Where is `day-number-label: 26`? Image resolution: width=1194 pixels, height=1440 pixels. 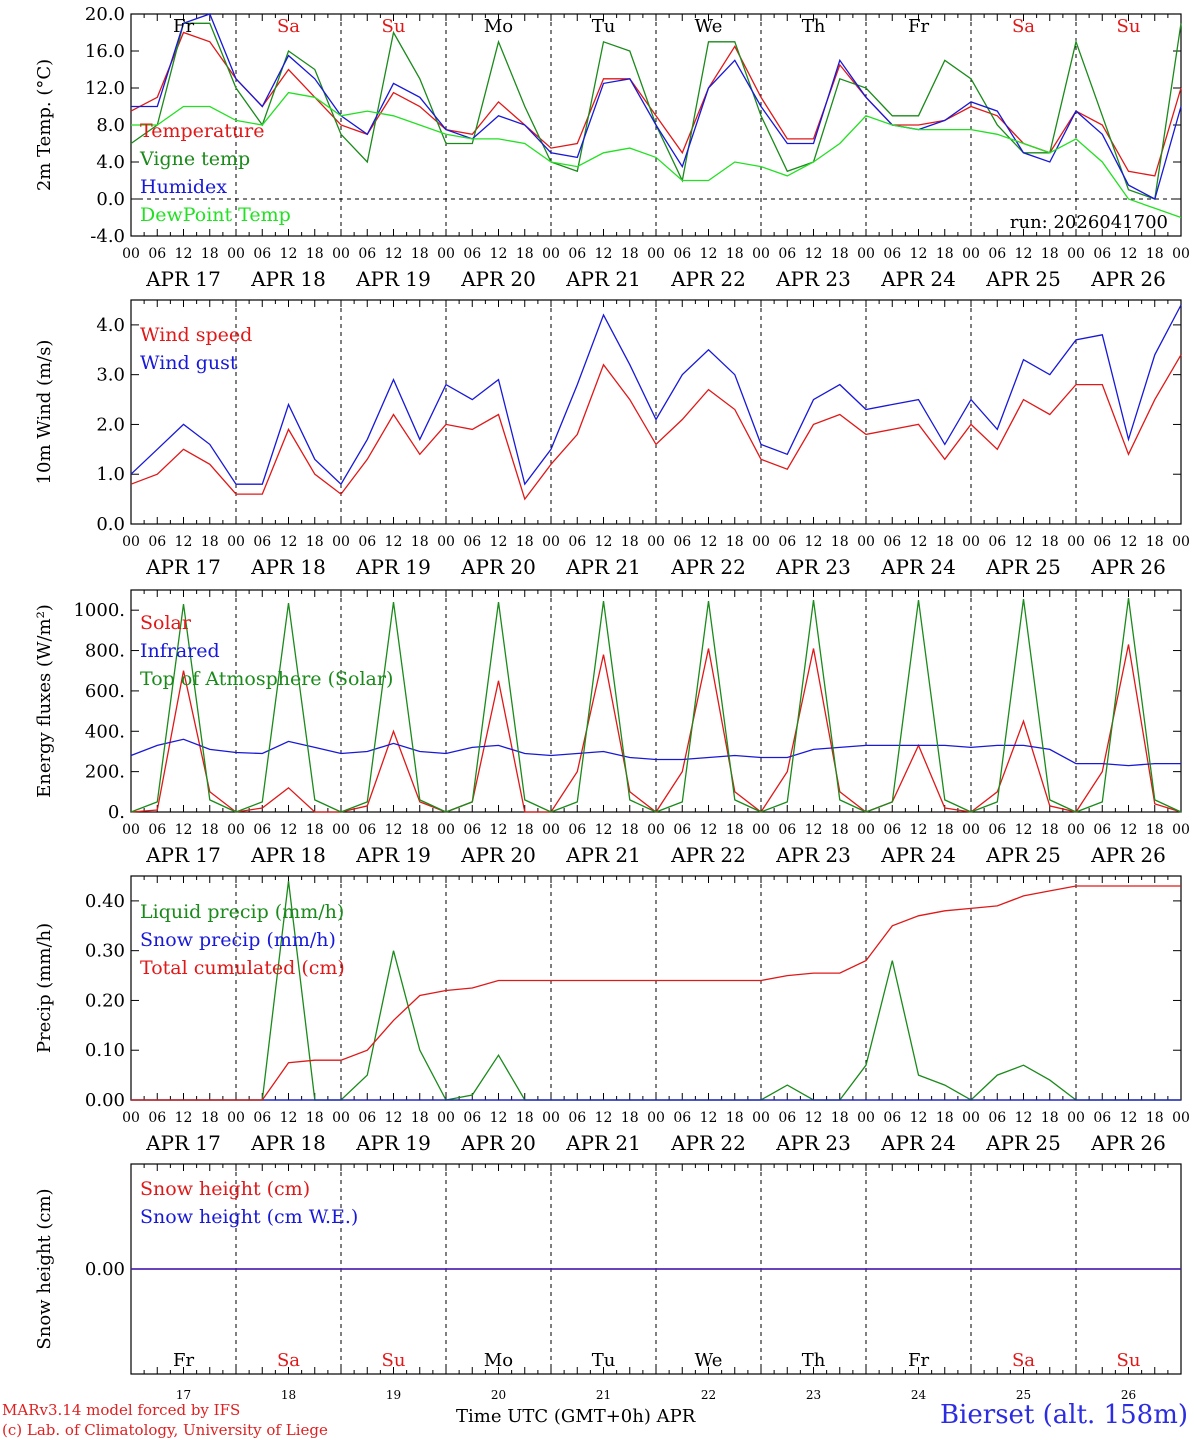 day-number-label: 26 is located at coordinates (1128, 1395).